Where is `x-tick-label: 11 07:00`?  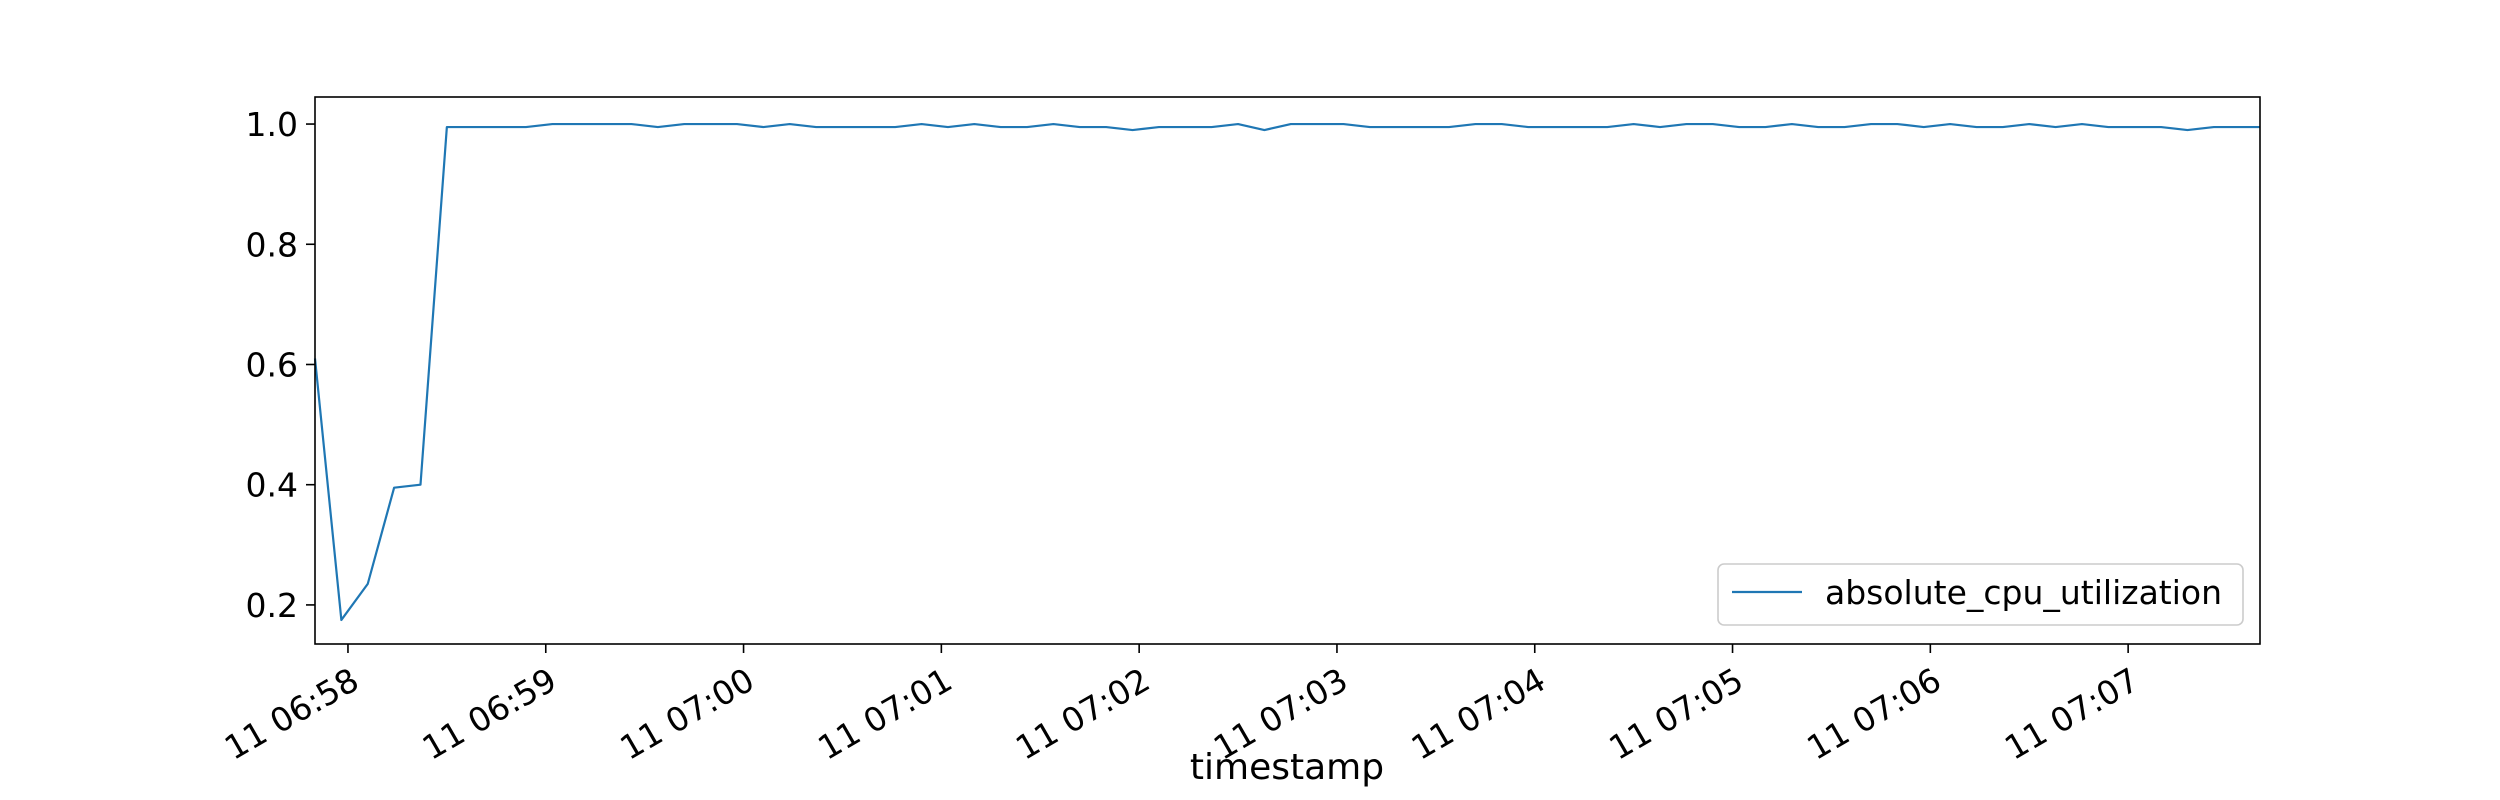 x-tick-label: 11 07:00 is located at coordinates (686, 714).